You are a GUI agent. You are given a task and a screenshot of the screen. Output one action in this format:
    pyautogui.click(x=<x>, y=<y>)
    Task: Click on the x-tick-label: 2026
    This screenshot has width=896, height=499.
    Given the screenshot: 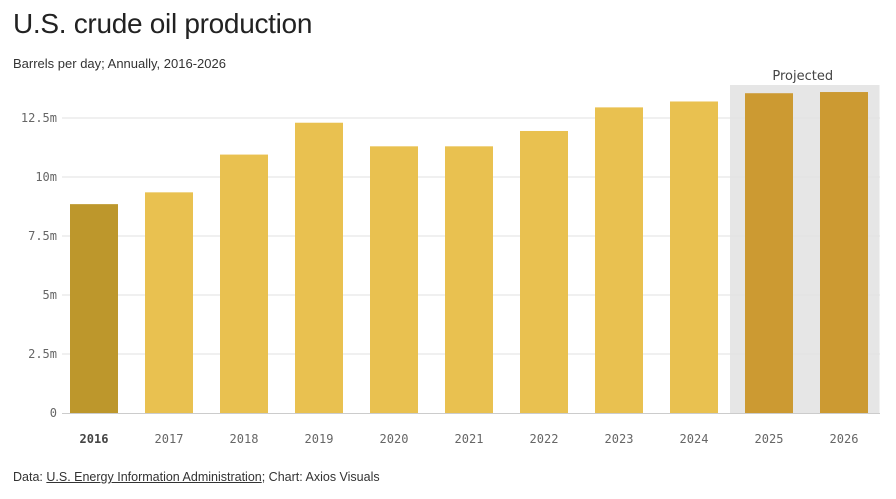 What is the action you would take?
    pyautogui.click(x=844, y=439)
    